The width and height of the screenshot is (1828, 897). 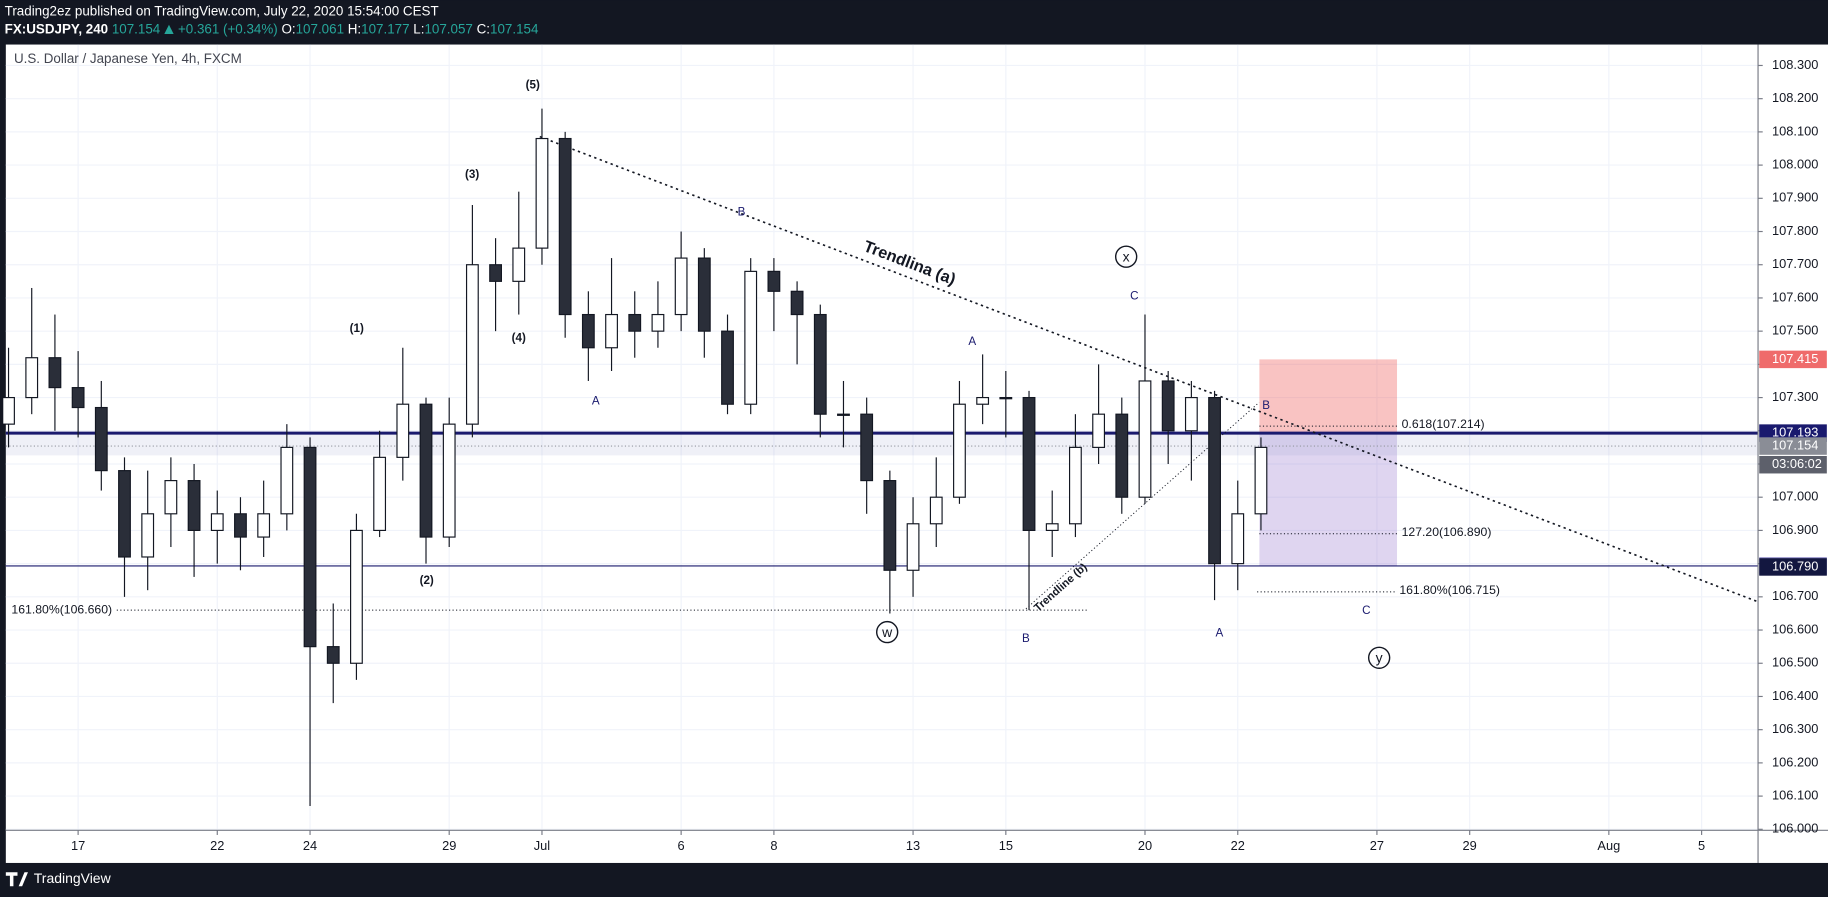 I want to click on y-tick-label: 107.800, so click(x=1795, y=230).